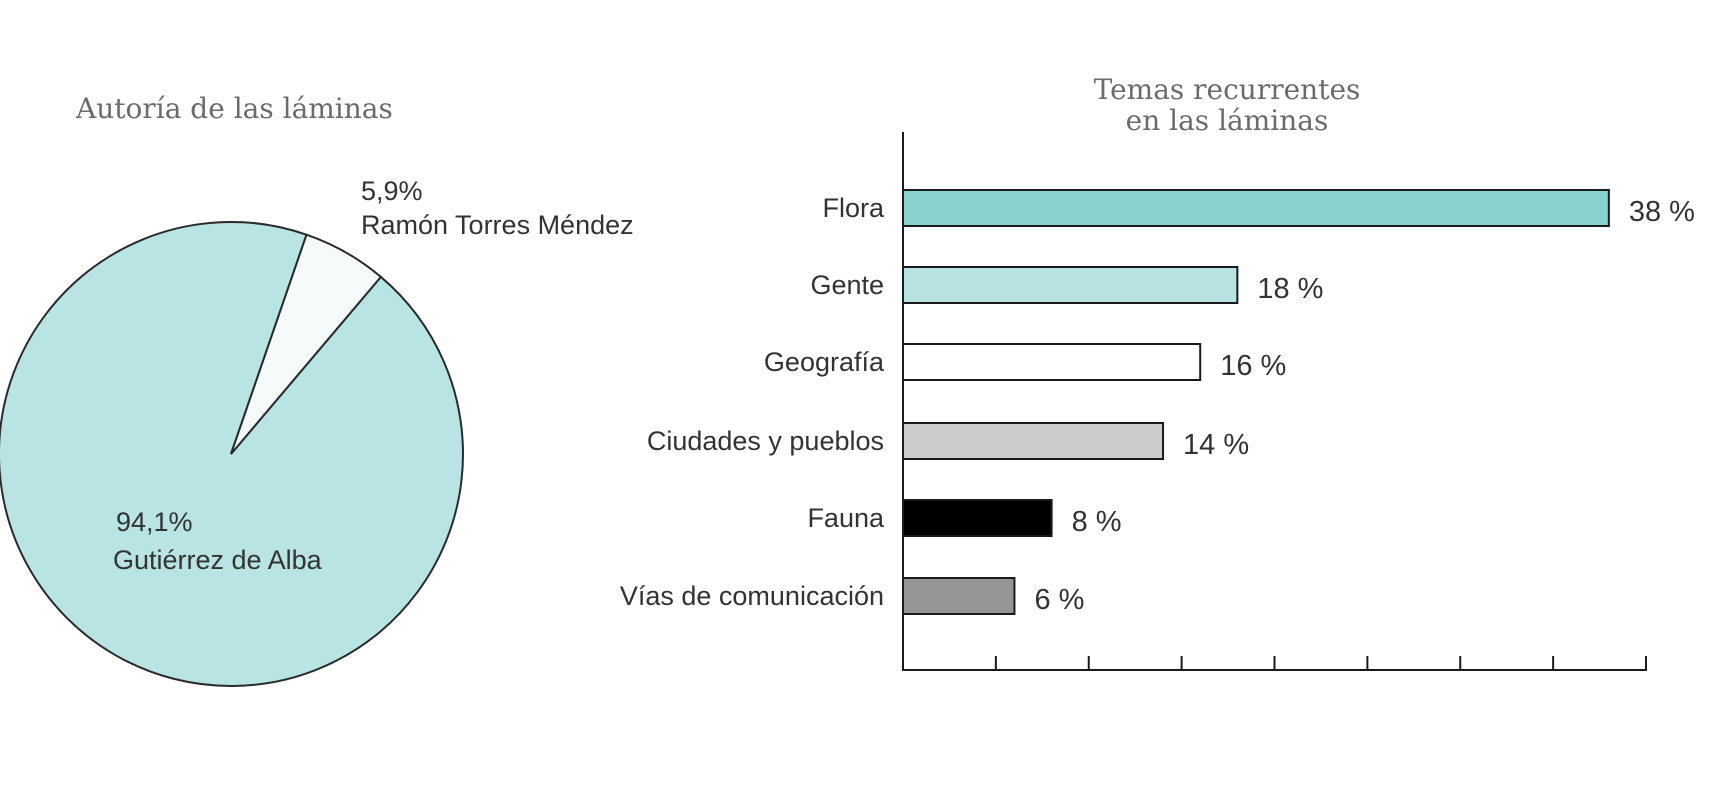 This screenshot has height=792, width=1709. What do you see at coordinates (1662, 212) in the screenshot?
I see `bar-value-label: 38 %` at bounding box center [1662, 212].